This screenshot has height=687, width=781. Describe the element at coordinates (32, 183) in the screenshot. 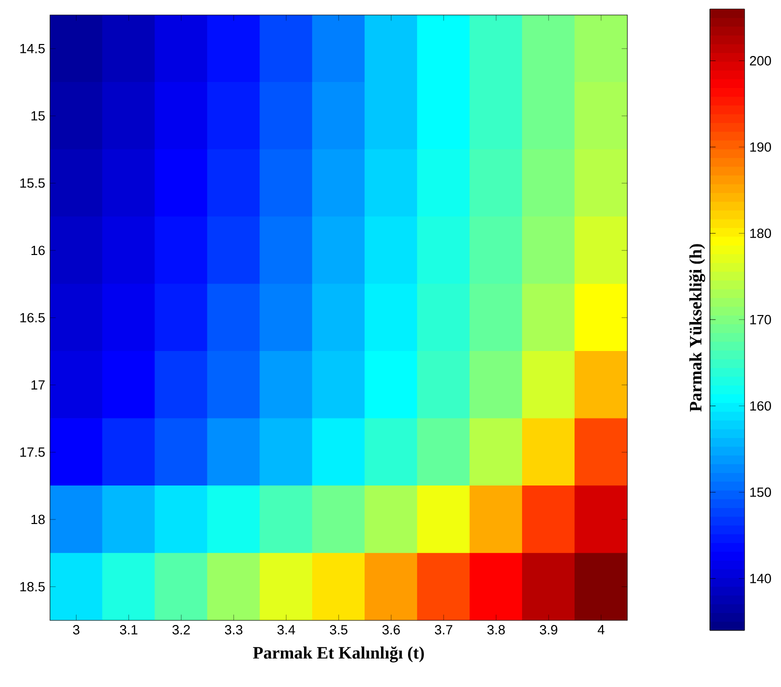

I see `y-tick-label: 15.5` at that location.